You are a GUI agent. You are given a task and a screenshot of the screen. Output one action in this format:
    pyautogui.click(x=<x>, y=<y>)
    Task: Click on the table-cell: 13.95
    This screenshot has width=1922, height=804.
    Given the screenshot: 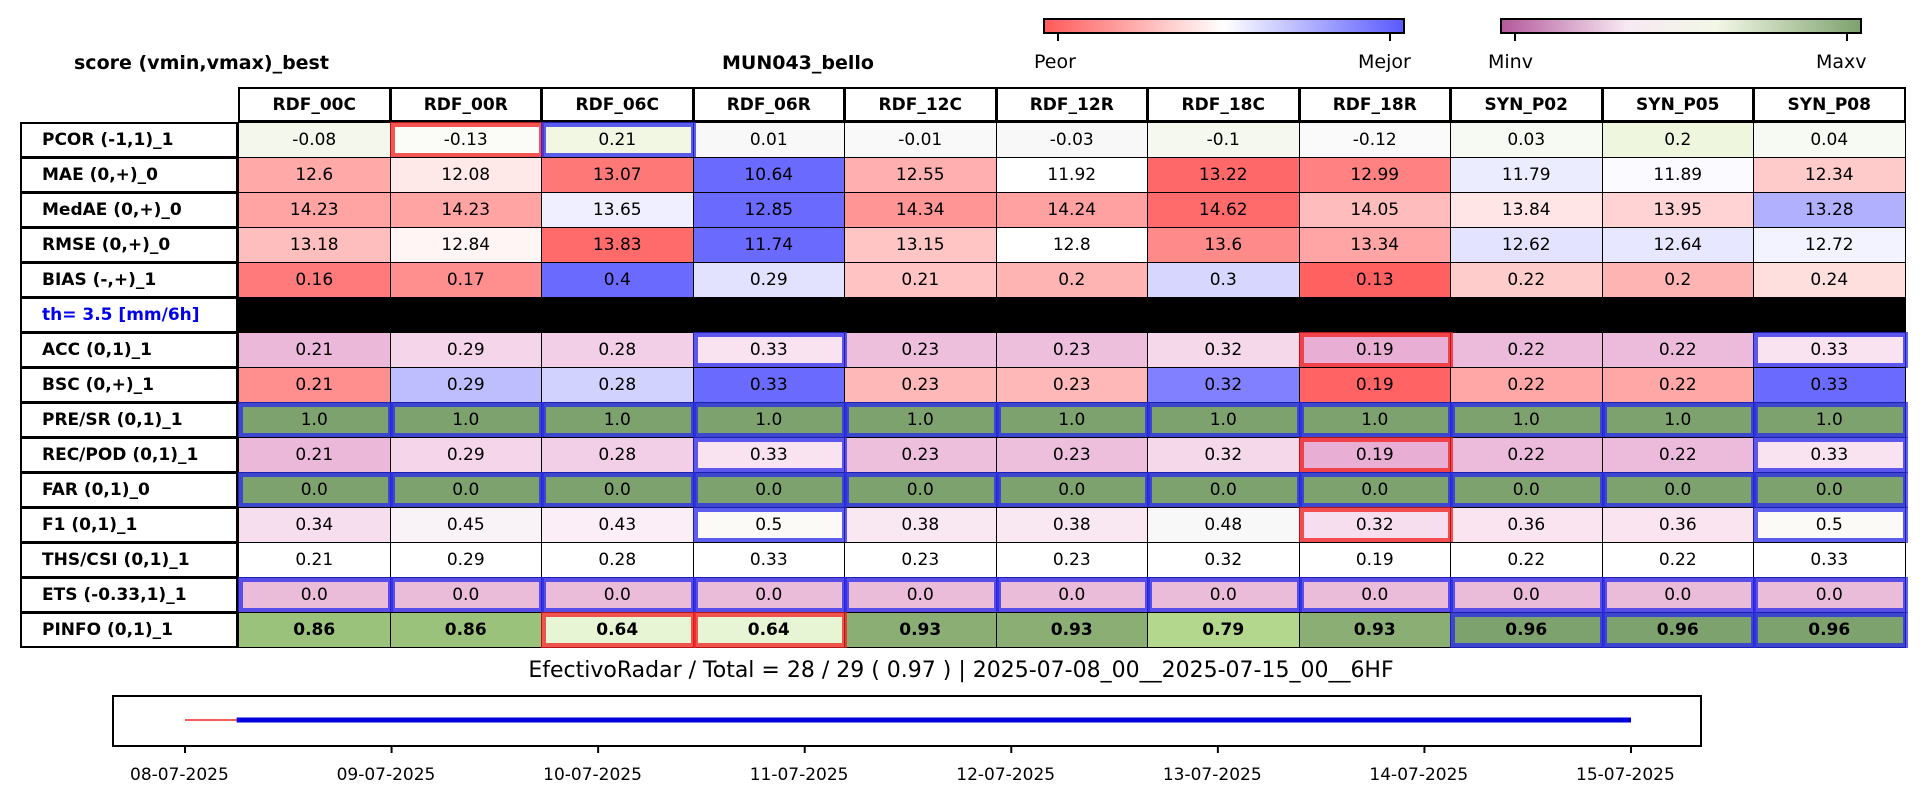 What is the action you would take?
    pyautogui.click(x=1677, y=210)
    